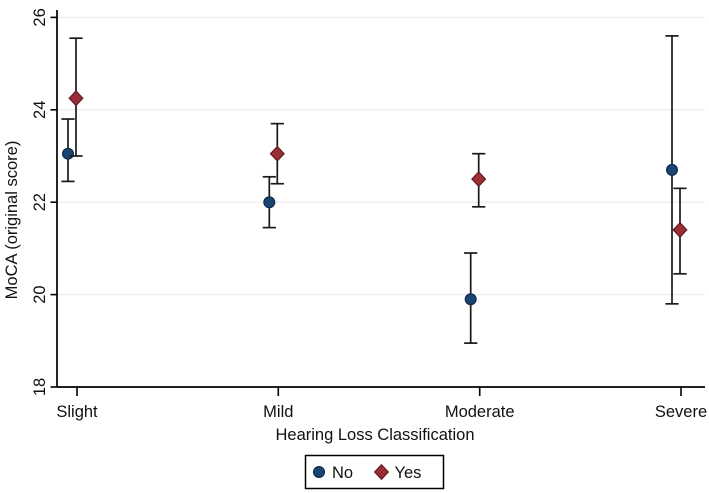 Image resolution: width=709 pixels, height=493 pixels. I want to click on y-tick-label: 22, so click(40, 202).